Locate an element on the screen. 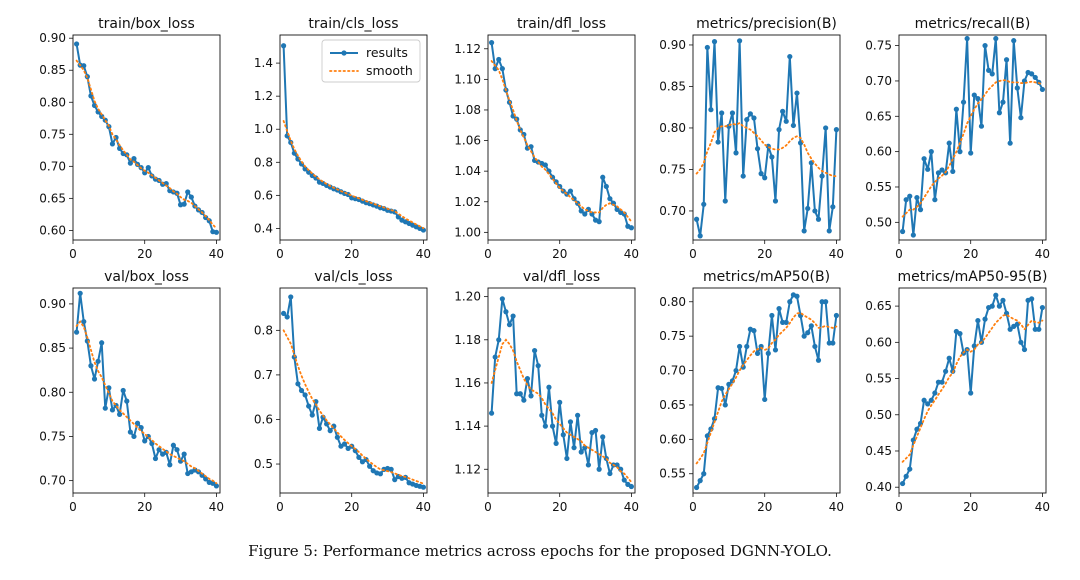 The image size is (1080, 580). y-tick-label: 0.65 is located at coordinates (52, 198).